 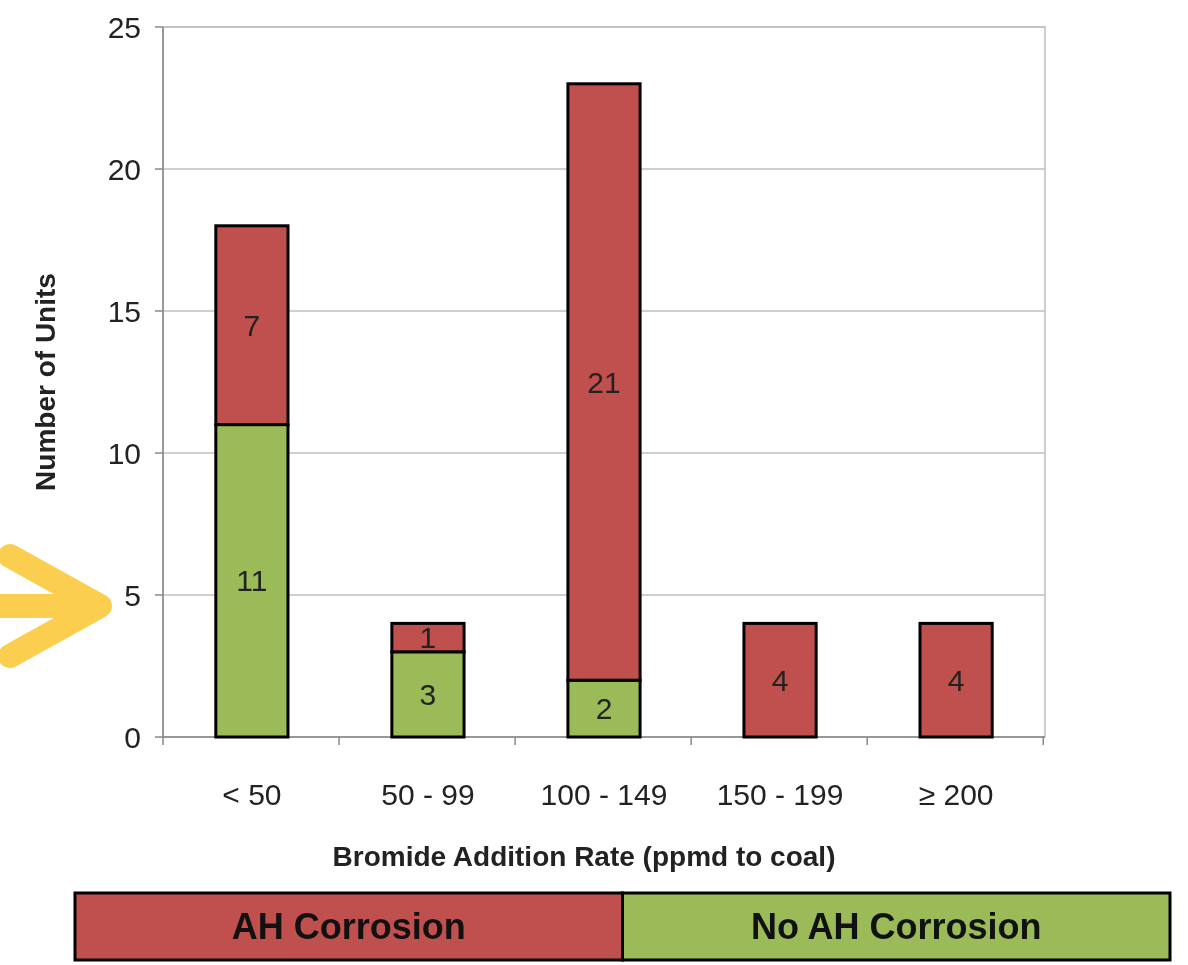 What do you see at coordinates (252, 581) in the screenshot?
I see `data-label: 11` at bounding box center [252, 581].